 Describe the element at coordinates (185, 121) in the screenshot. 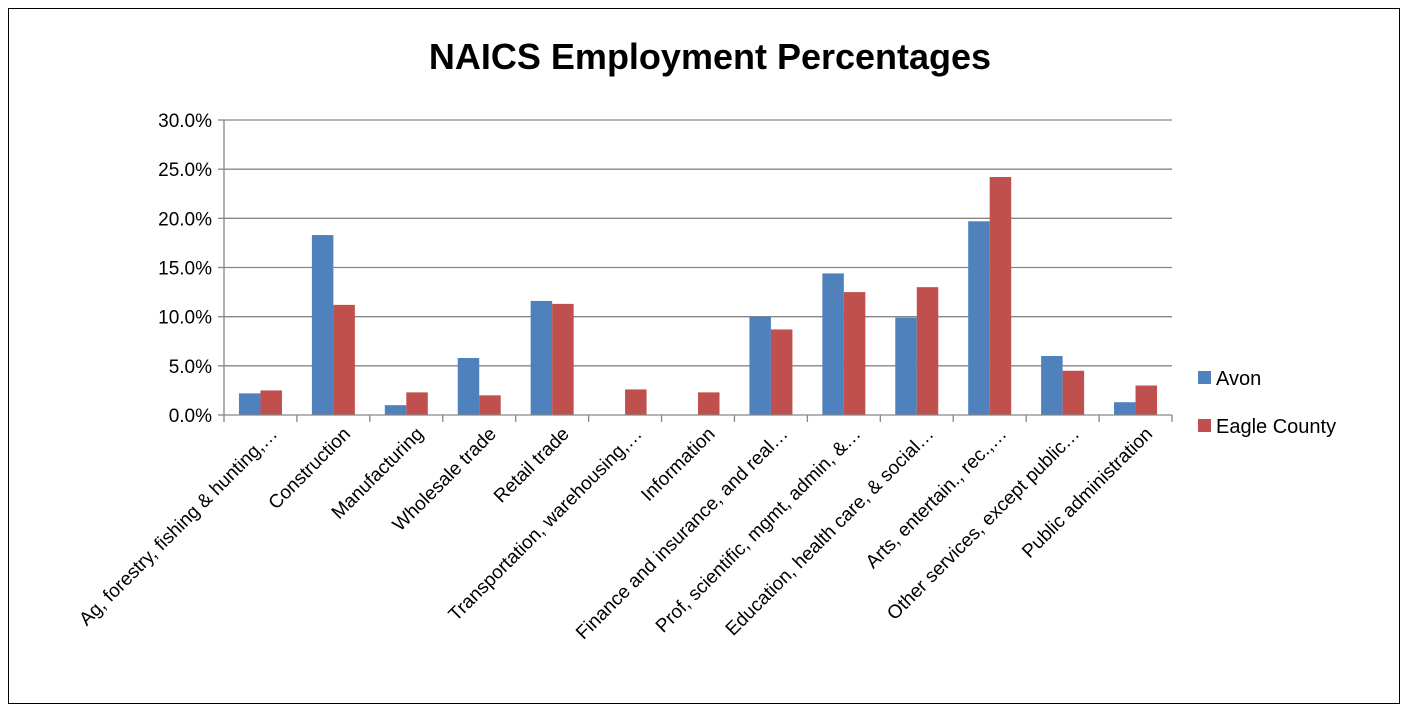

I see `y-tick-label: 30.0%` at that location.